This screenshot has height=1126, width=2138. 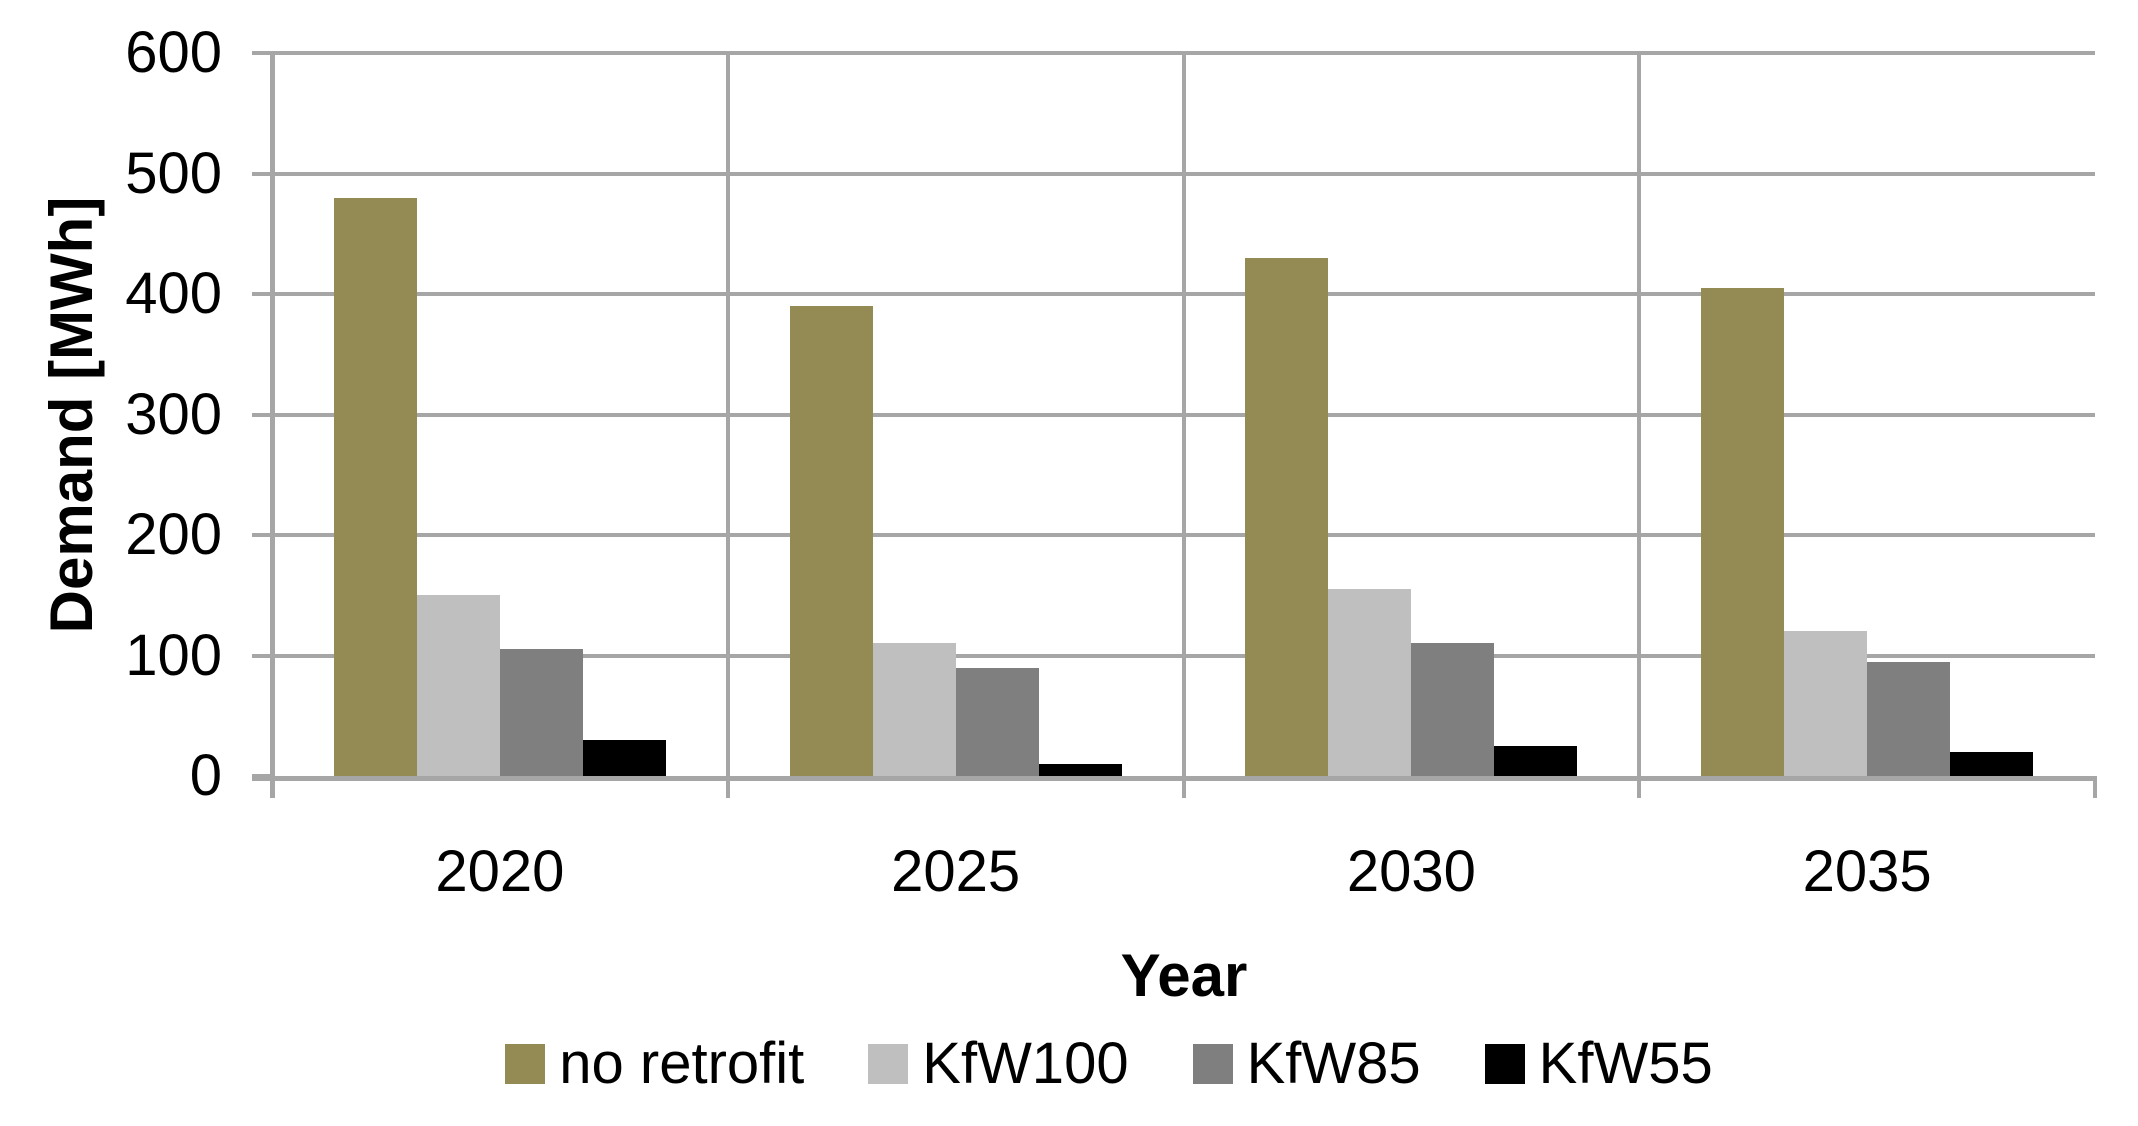 What do you see at coordinates (1080, 769) in the screenshot?
I see `bar-2025-KfW55` at bounding box center [1080, 769].